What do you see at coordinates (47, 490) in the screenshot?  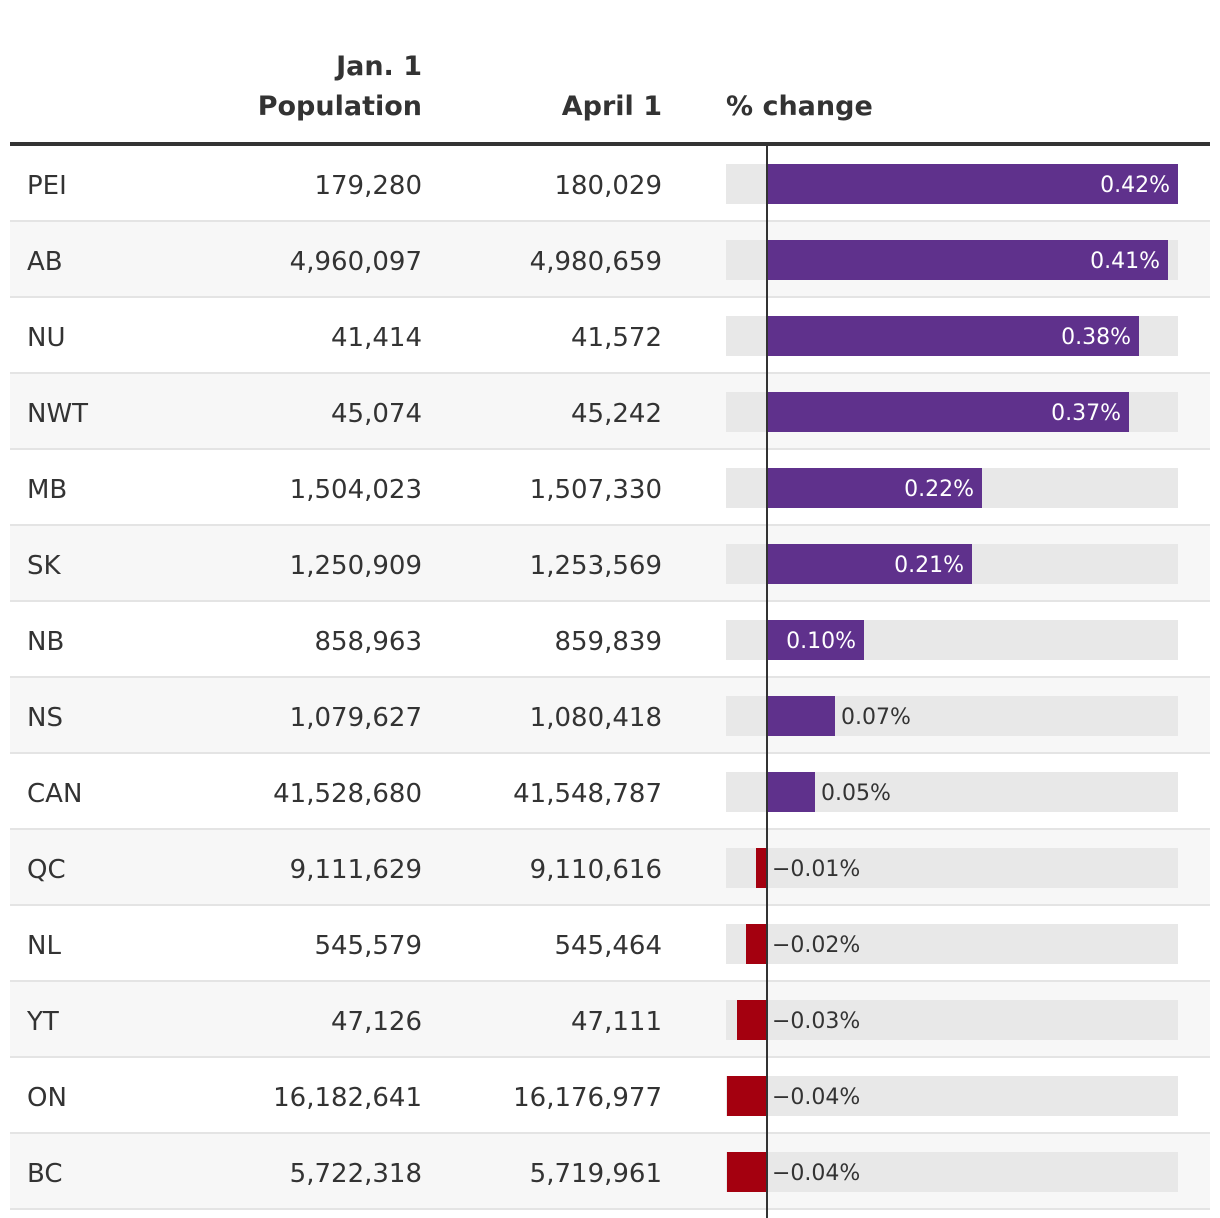 I see `region-label: MB` at bounding box center [47, 490].